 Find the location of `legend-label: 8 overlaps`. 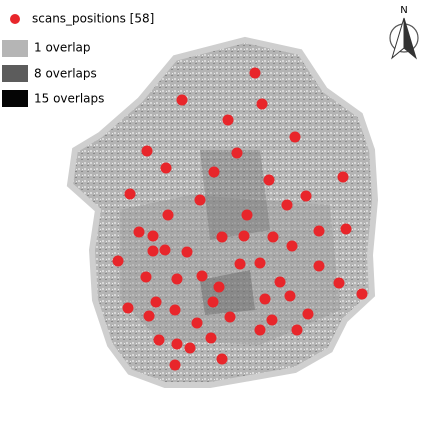

legend-label: 8 overlaps is located at coordinates (65, 74).